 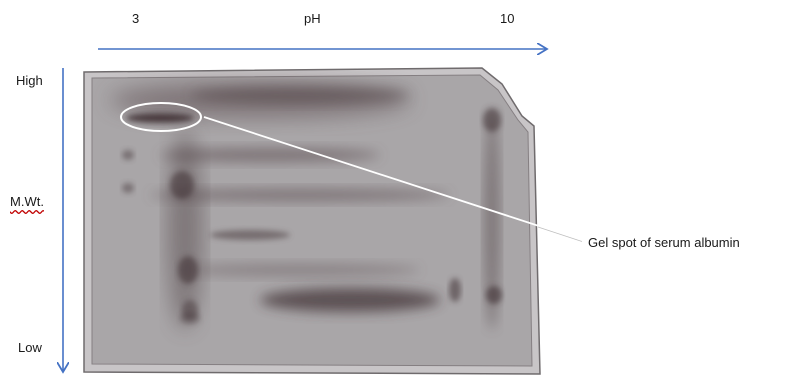 I want to click on ph-axis-start-label: 3, so click(x=136, y=18).